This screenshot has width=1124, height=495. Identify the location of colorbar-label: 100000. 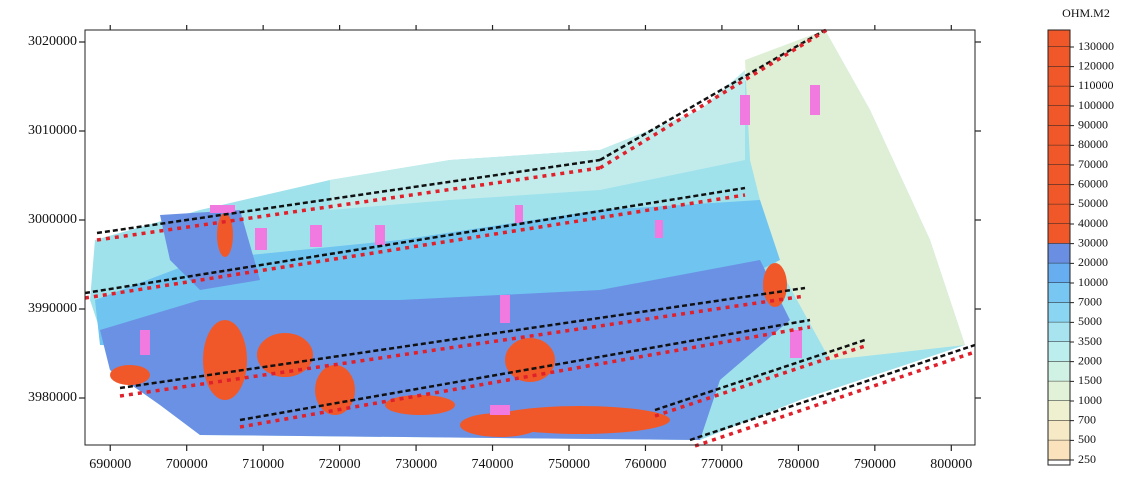
(1096, 105).